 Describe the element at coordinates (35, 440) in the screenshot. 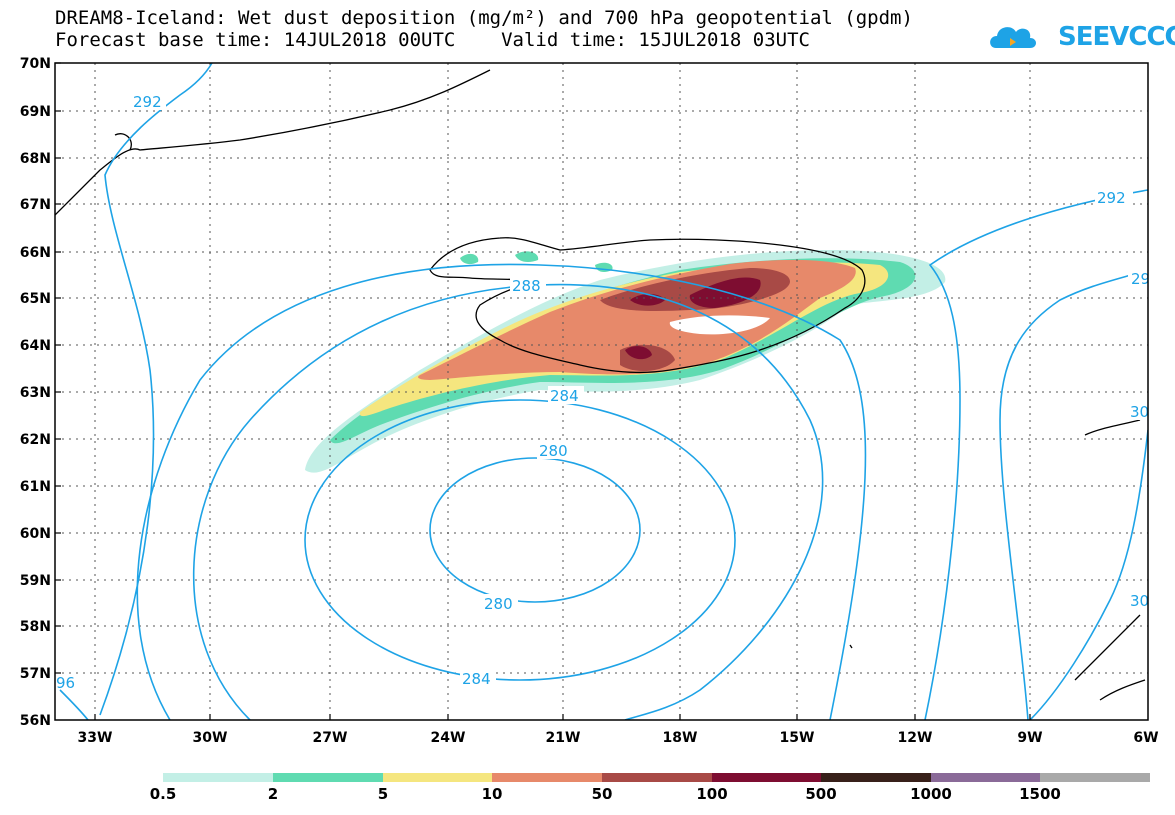

I see `lat-label: 62N` at that location.